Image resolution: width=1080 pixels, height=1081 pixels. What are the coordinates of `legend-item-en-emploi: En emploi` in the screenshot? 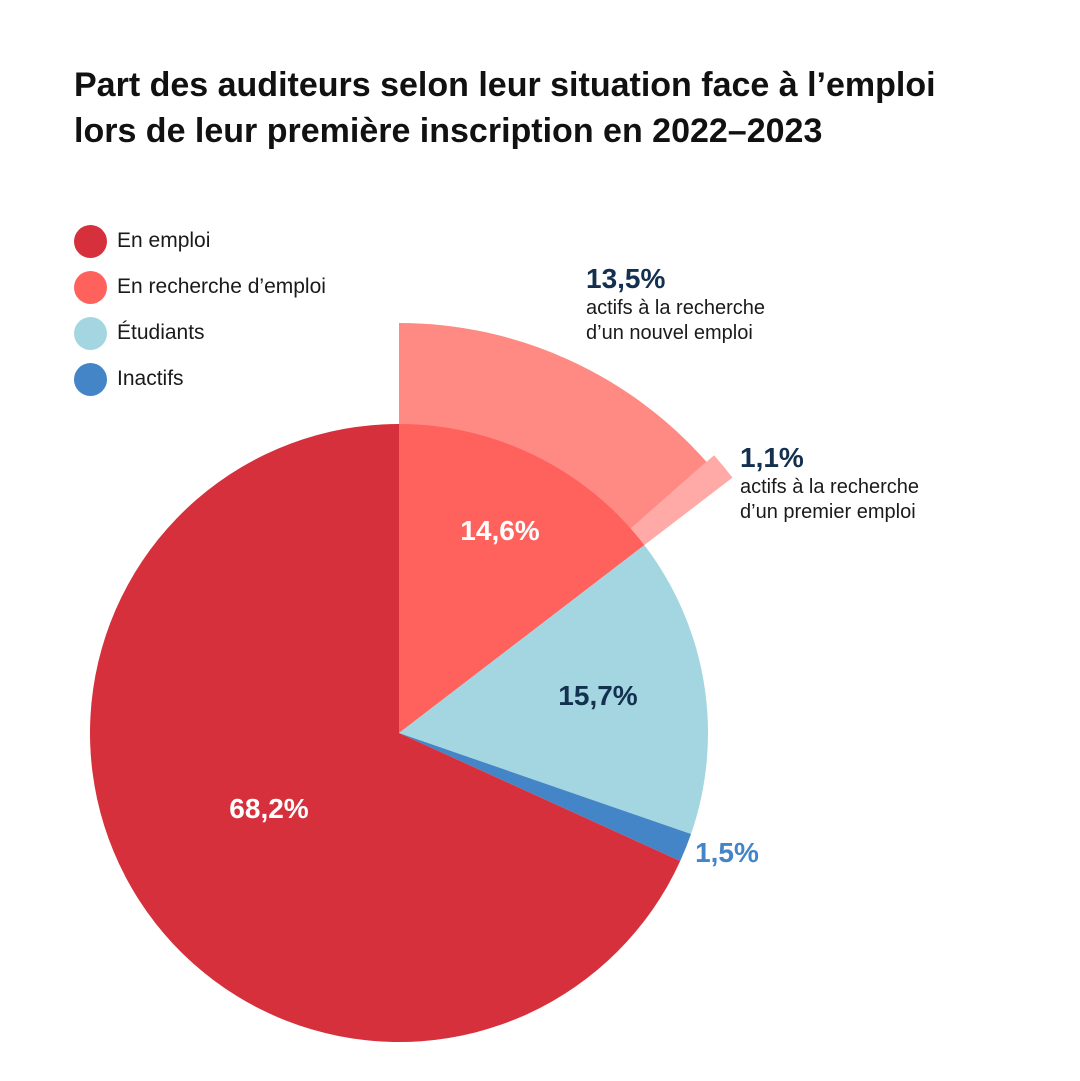 It's located at (200, 241).